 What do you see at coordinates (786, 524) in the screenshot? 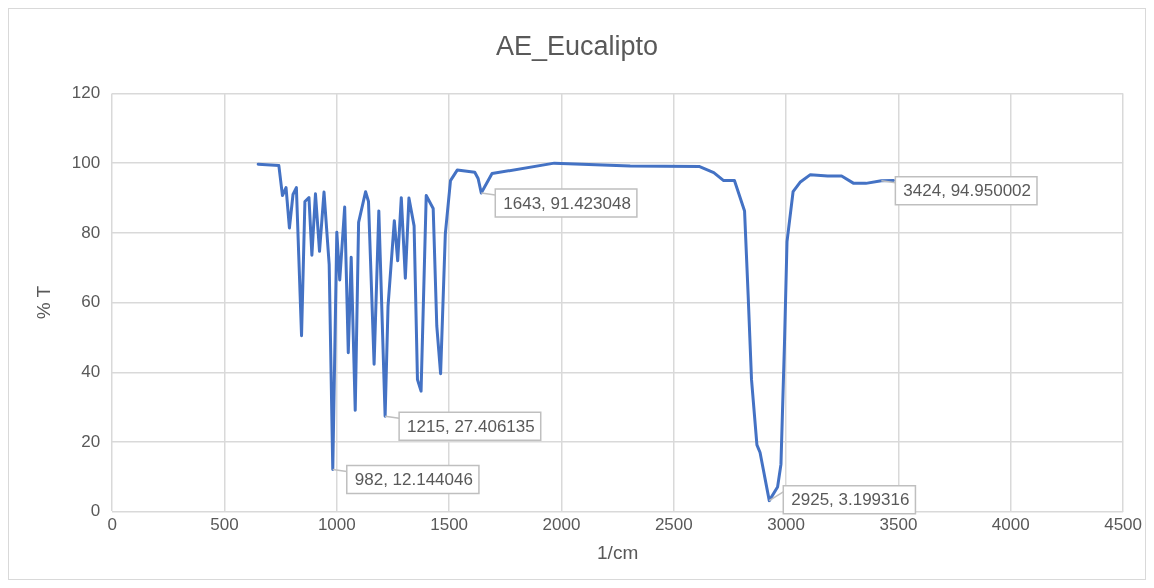
I see `x-tick-label: 3000` at bounding box center [786, 524].